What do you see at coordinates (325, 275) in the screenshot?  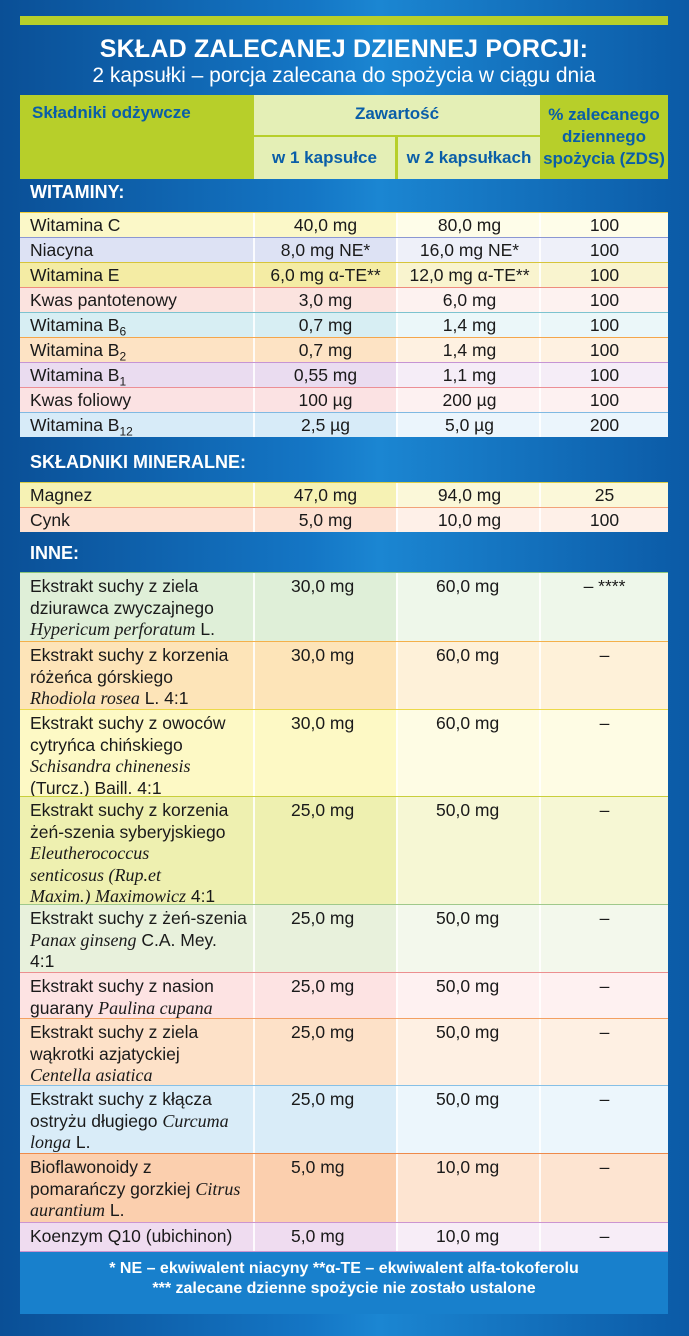 I see `amount-1-capsule: 6,0 mg α-TE**` at bounding box center [325, 275].